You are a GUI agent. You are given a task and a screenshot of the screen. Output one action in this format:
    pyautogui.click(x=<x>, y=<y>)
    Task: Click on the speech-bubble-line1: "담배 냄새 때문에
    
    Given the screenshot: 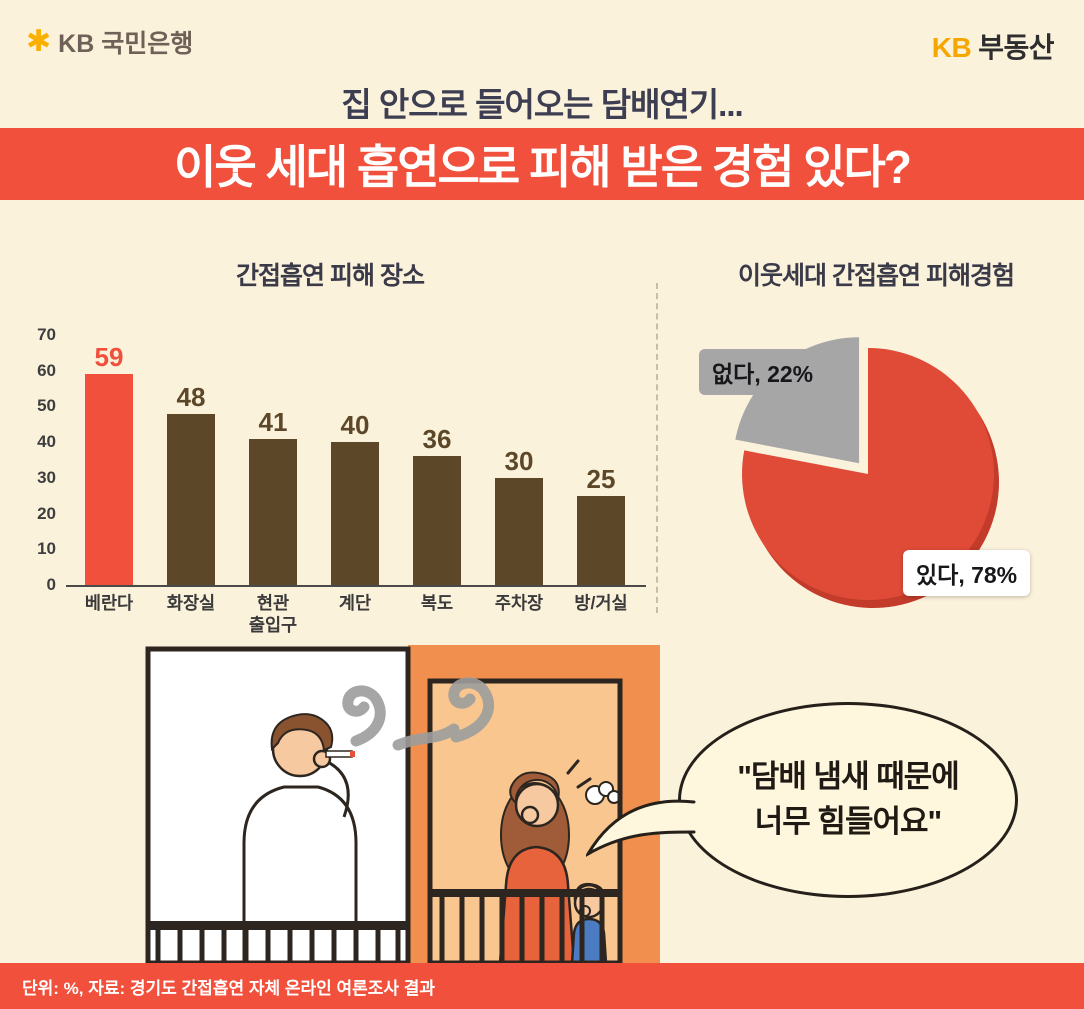 What is the action you would take?
    pyautogui.click(x=848, y=777)
    